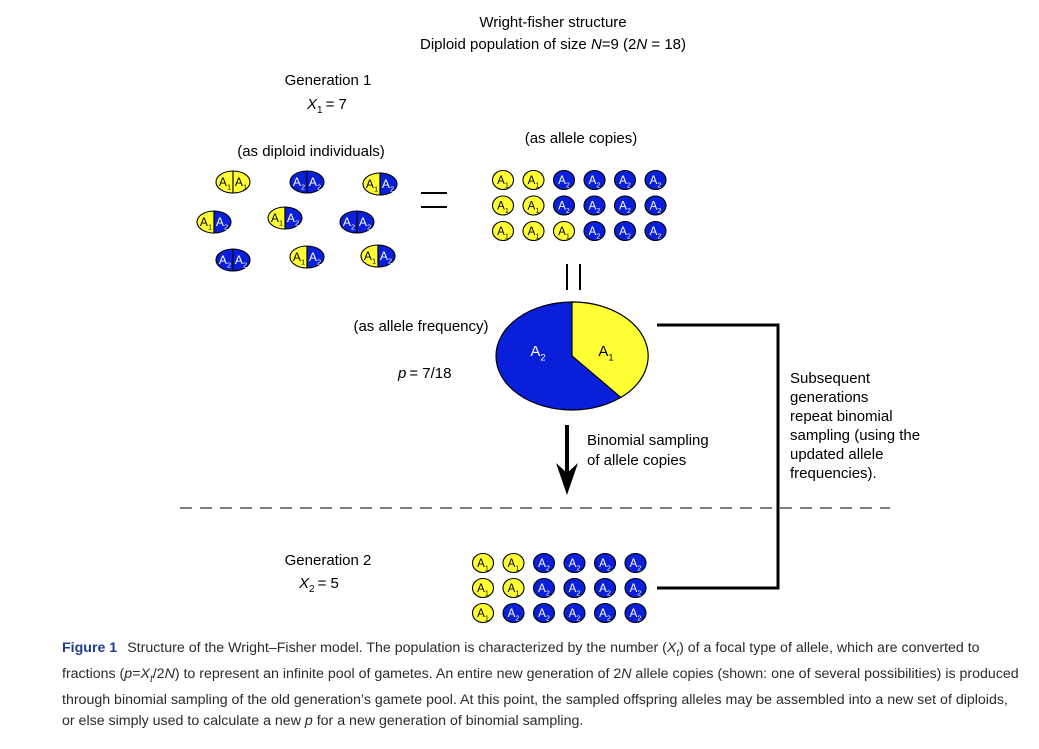 Image resolution: width=1039 pixels, height=749 pixels. I want to click on diploid-individual: A2 A2, so click(233, 260).